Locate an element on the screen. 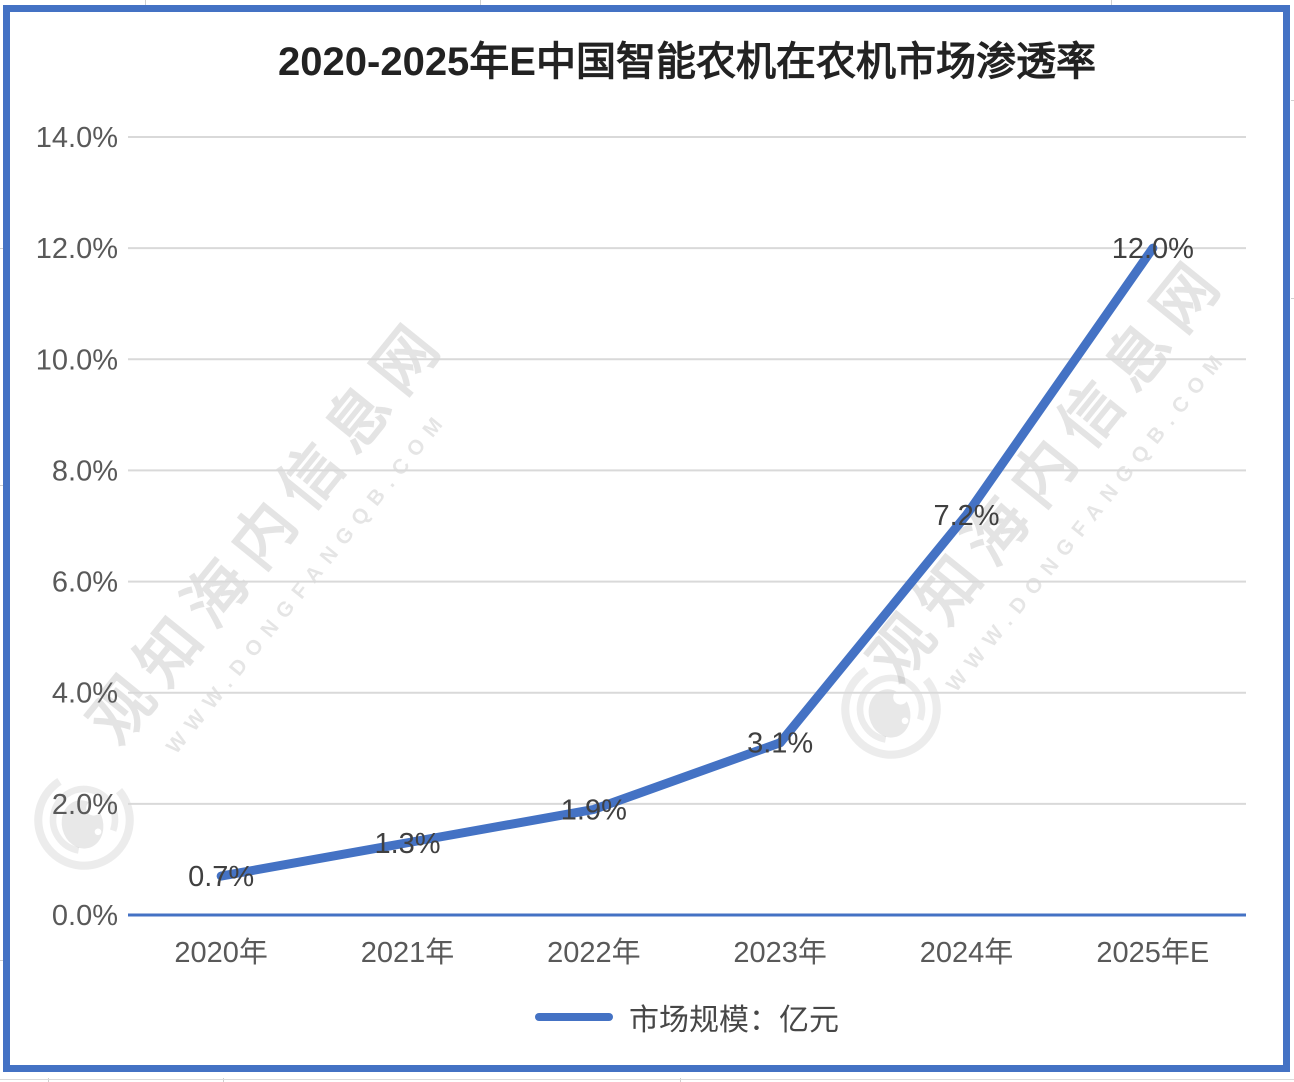 The width and height of the screenshot is (1294, 1082). x-axis-tick-label: 2024年 is located at coordinates (967, 952).